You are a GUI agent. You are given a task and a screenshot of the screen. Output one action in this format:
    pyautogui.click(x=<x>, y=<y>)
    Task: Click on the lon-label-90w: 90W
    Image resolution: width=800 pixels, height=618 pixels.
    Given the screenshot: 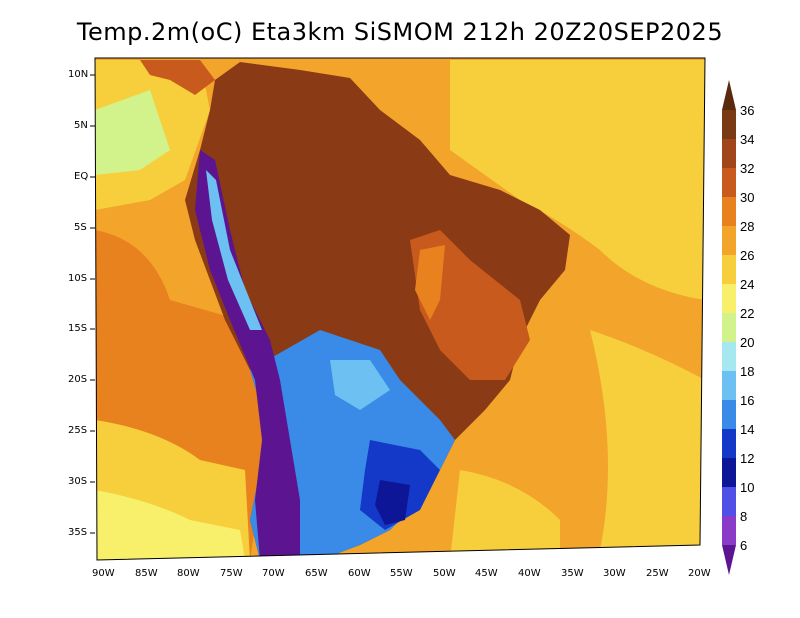 What is the action you would take?
    pyautogui.click(x=103, y=573)
    